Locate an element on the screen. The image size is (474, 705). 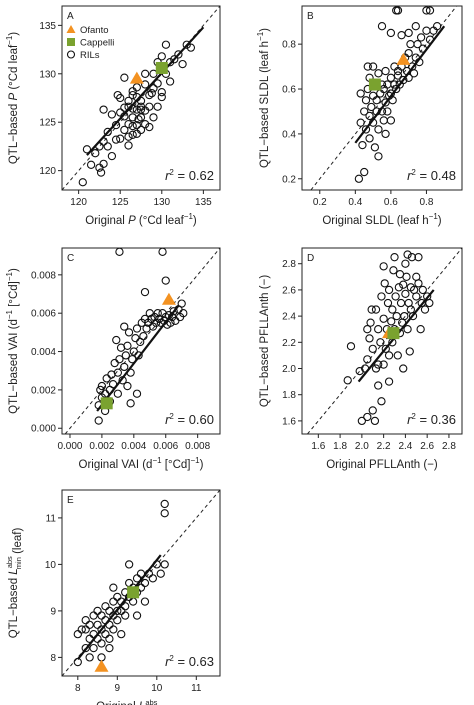
r-squared-label: r2 = 0.63 is located at coordinates (189, 661).